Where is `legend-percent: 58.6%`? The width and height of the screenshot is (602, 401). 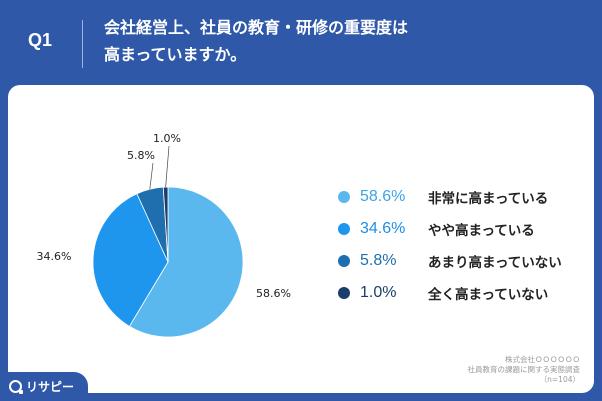
legend-percent: 58.6% is located at coordinates (383, 196).